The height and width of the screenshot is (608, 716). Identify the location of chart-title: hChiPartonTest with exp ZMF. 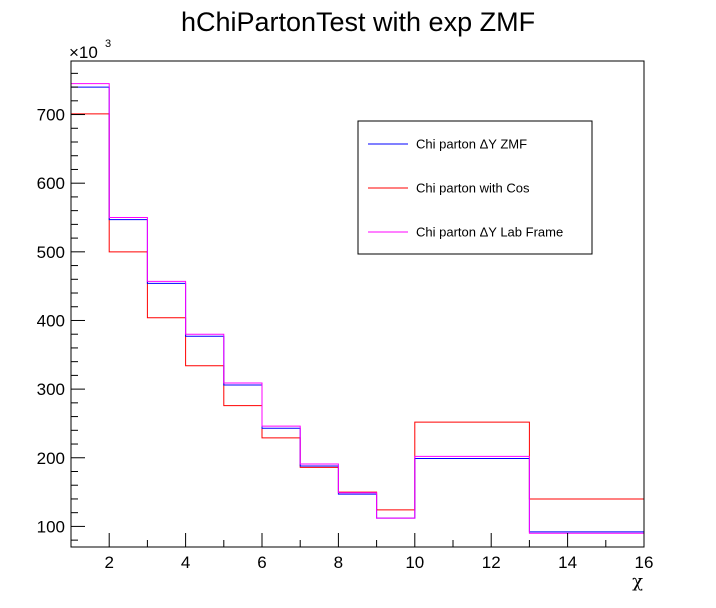
(358, 22).